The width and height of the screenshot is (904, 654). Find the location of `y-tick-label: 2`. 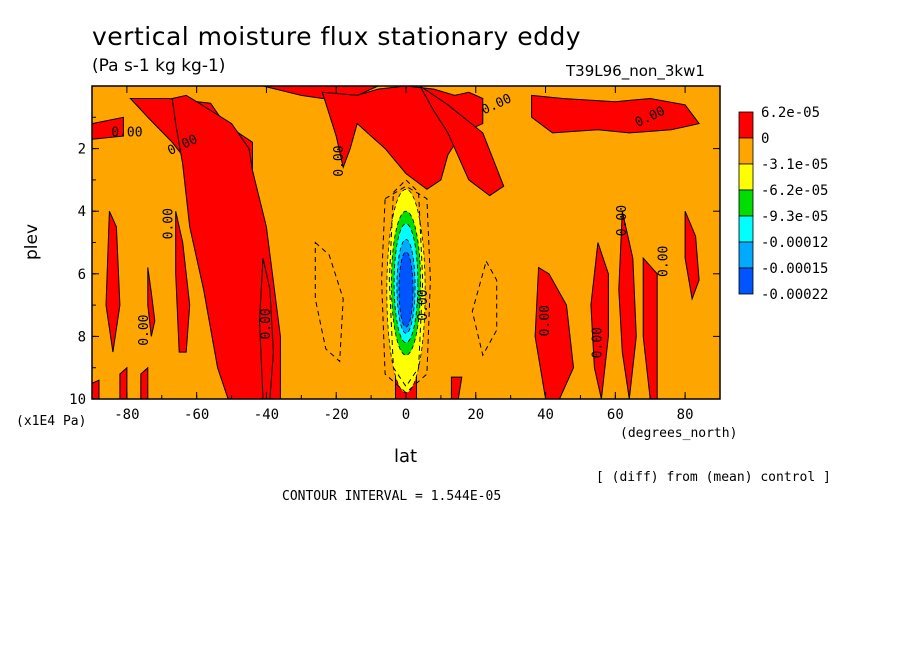

y-tick-label: 2 is located at coordinates (82, 150).